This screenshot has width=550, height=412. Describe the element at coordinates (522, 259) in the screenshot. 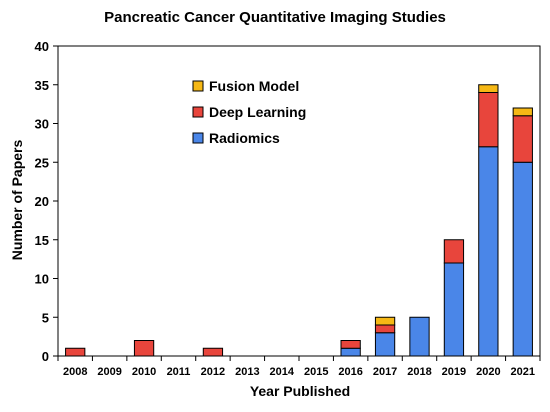

I see `bar-radiomics-2021` at that location.